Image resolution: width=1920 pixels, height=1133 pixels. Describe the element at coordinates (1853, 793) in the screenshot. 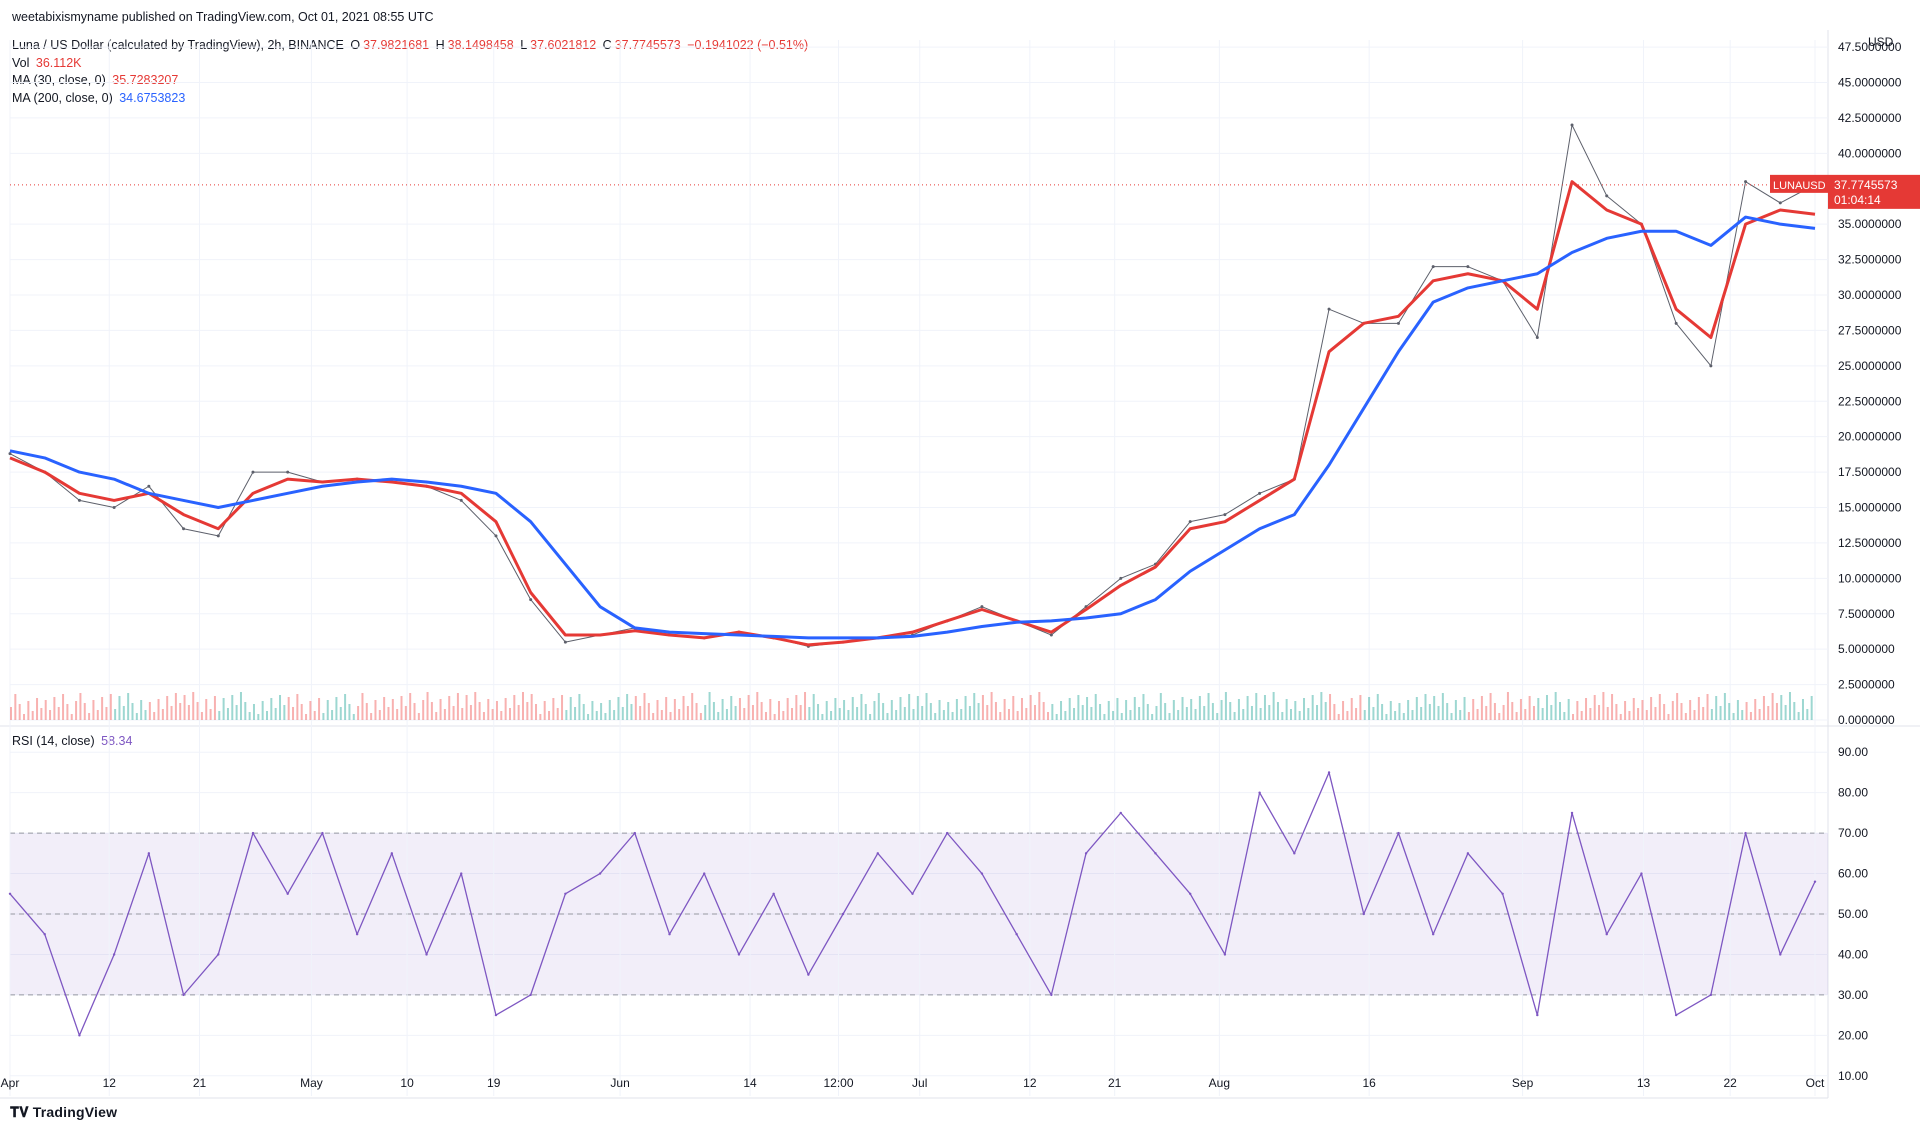

I see `rsi-tick-label: 80.00` at that location.